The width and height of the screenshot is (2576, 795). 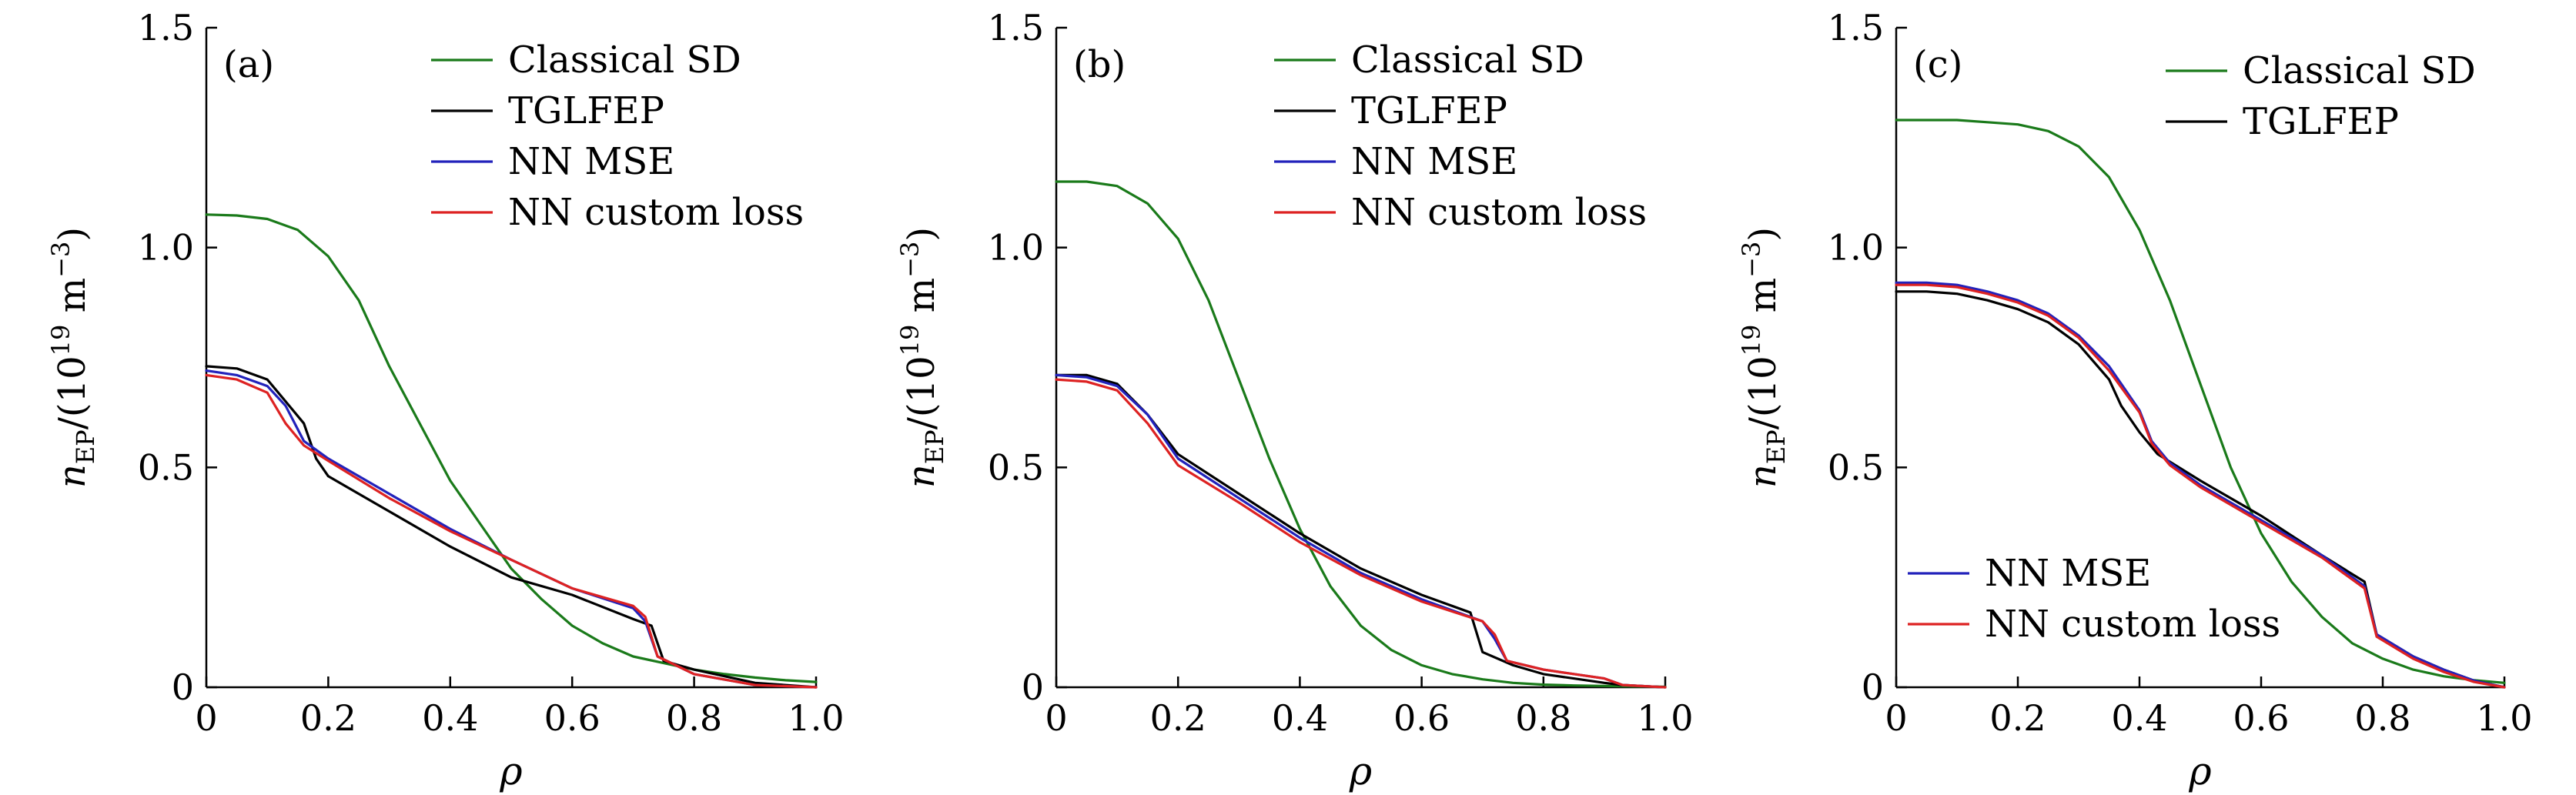 I want to click on series-line-tglfep, so click(x=512, y=527).